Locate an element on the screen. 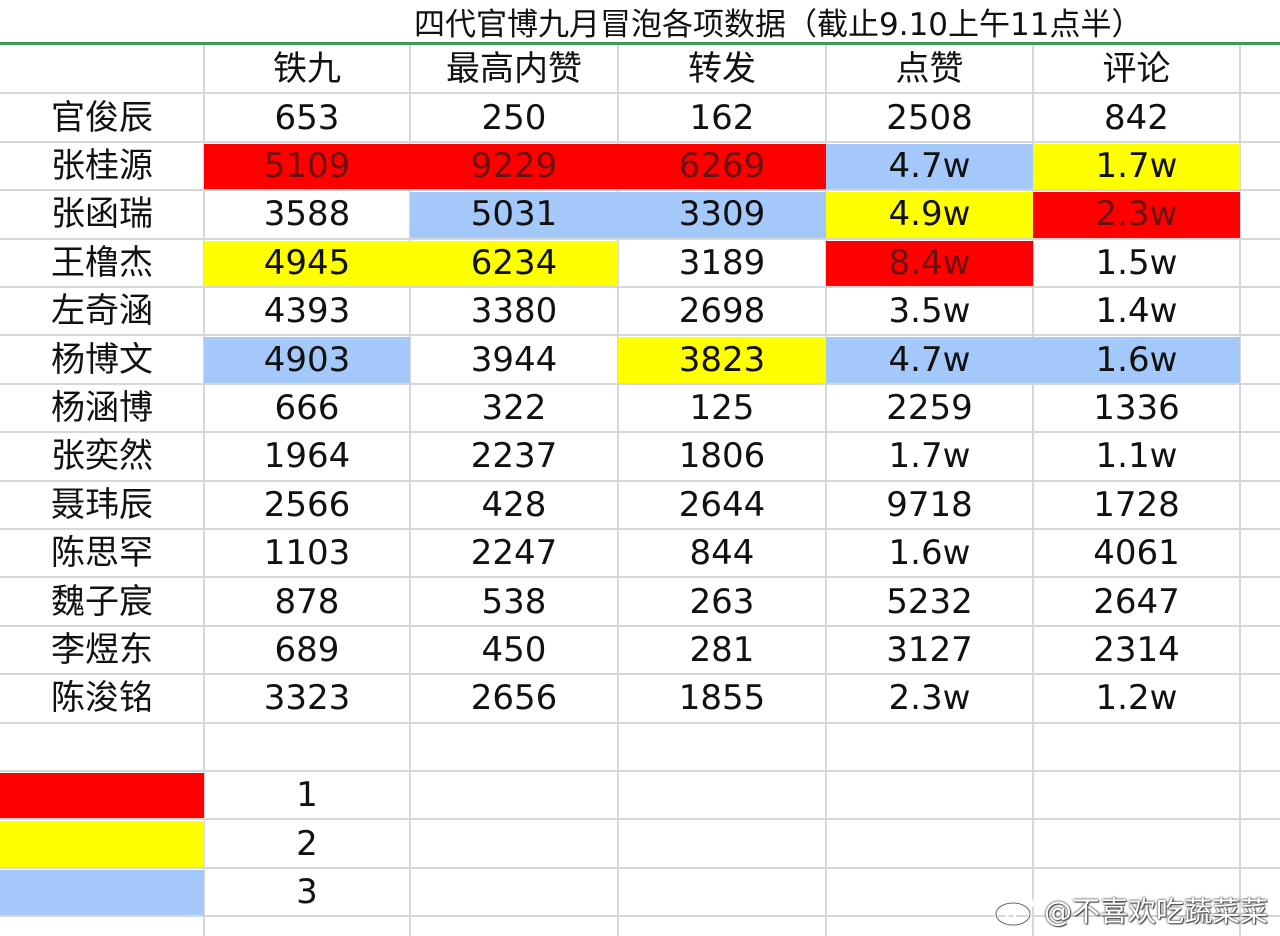 The height and width of the screenshot is (936, 1280). row-name: 杨涵博 is located at coordinates (102, 407).